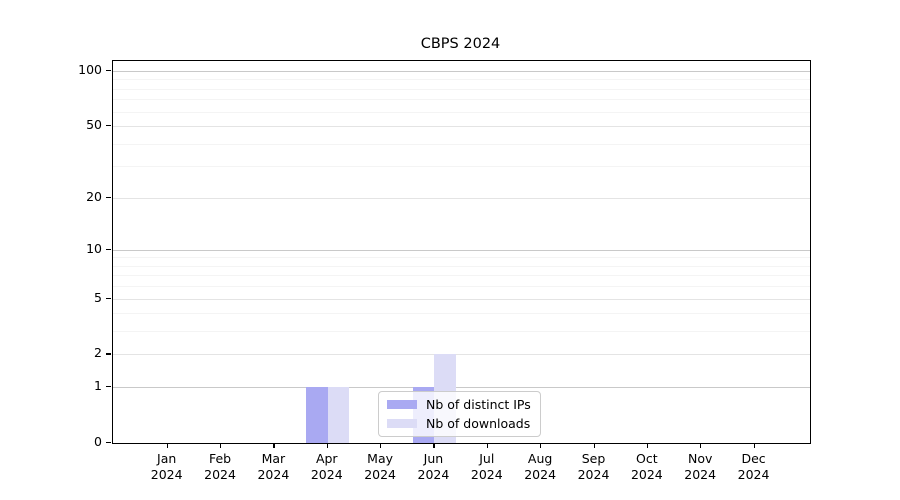  Describe the element at coordinates (98, 441) in the screenshot. I see `y-tick-label-0: 0` at that location.